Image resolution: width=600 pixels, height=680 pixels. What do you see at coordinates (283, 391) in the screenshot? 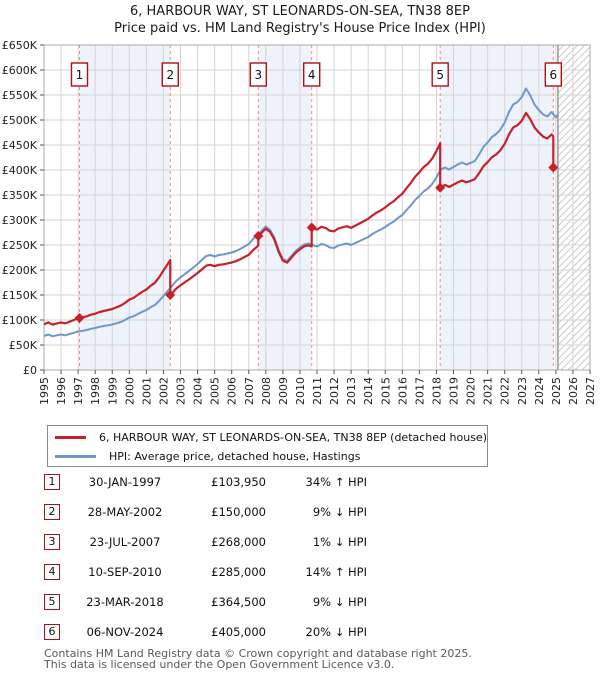
I see `x-tick-label: 2009` at bounding box center [283, 391].